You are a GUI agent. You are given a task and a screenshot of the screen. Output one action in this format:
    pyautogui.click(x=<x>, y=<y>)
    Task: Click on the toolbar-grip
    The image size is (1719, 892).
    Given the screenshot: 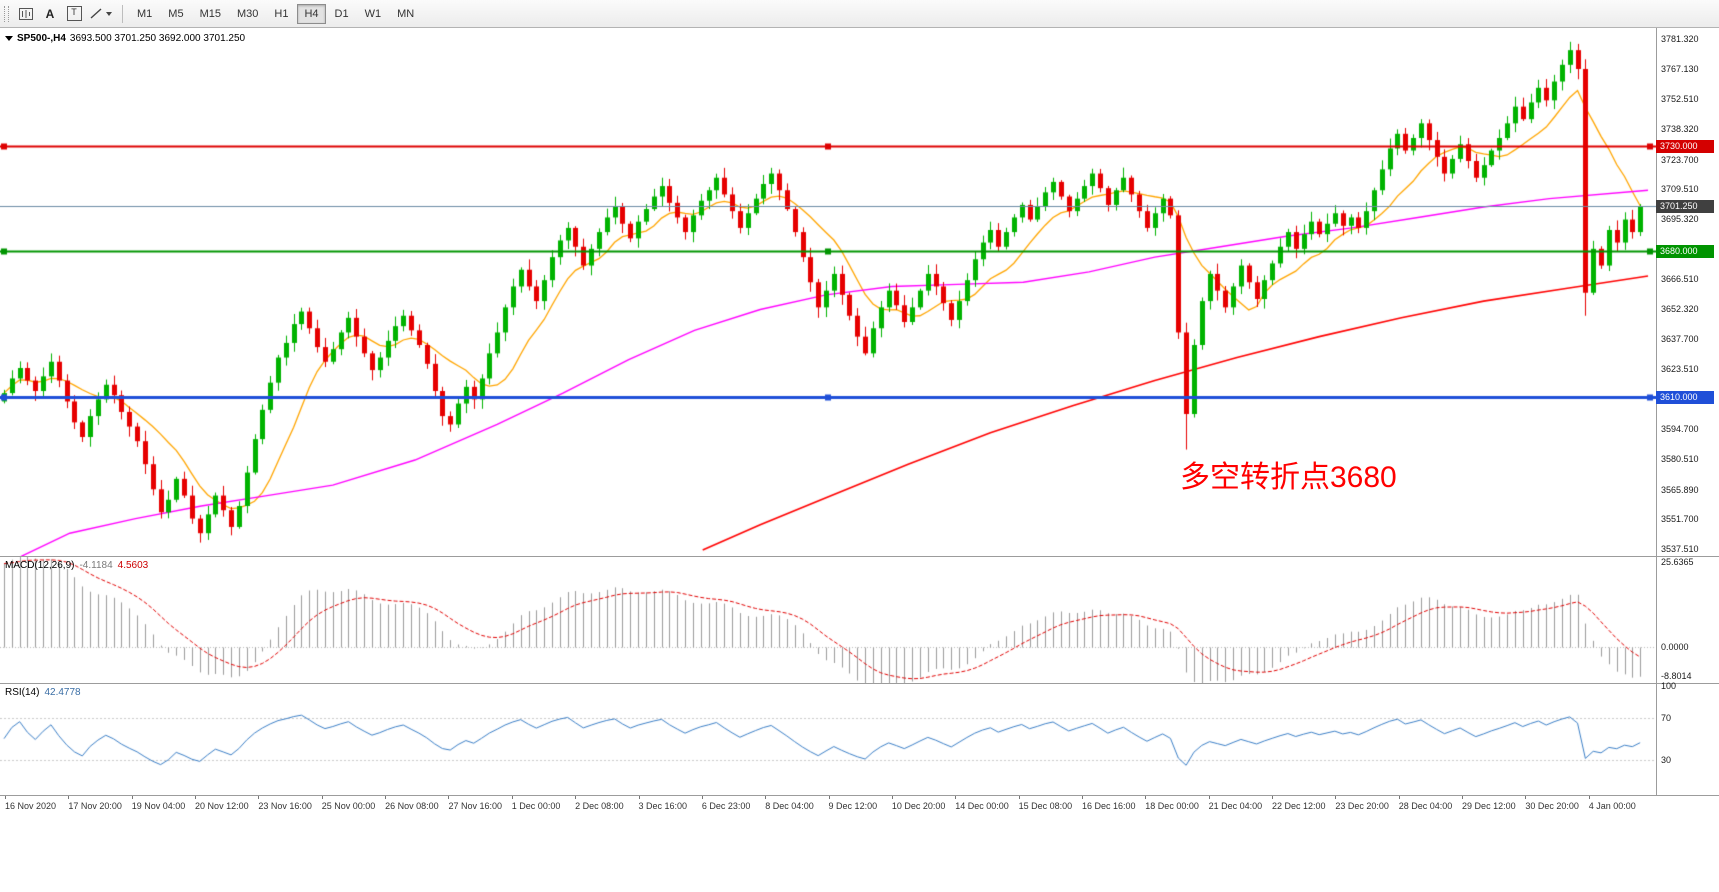 What is the action you would take?
    pyautogui.click(x=6, y=13)
    